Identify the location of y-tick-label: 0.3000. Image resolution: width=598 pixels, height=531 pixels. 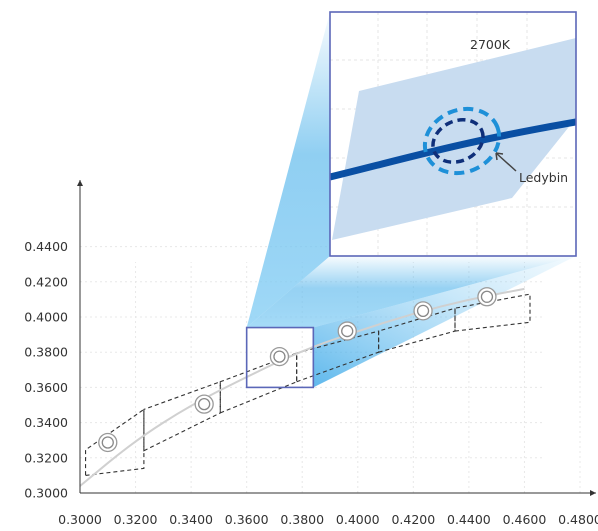
(46, 493).